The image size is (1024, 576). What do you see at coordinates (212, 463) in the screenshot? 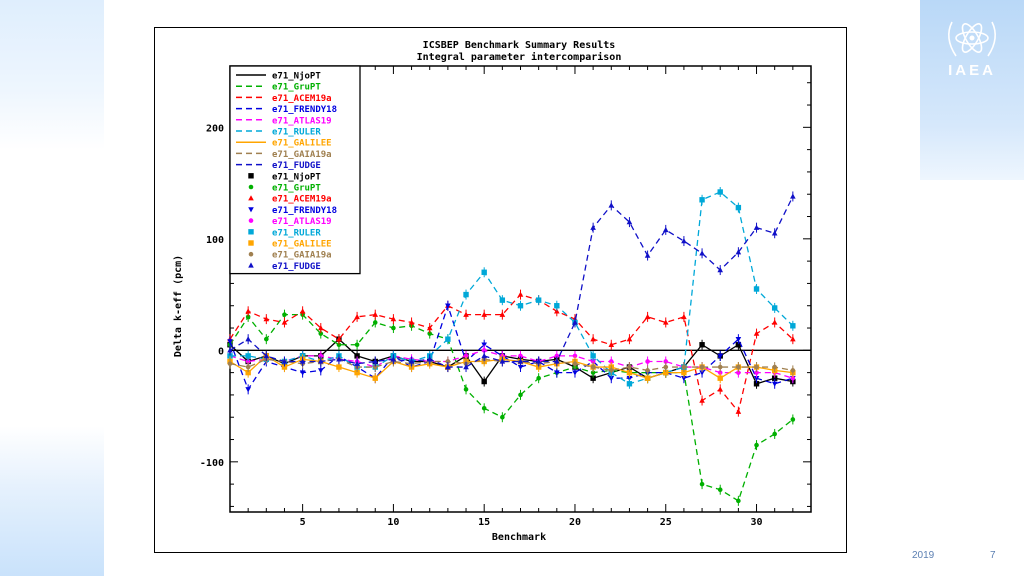
I see `y-tick-label: -100` at bounding box center [212, 463].